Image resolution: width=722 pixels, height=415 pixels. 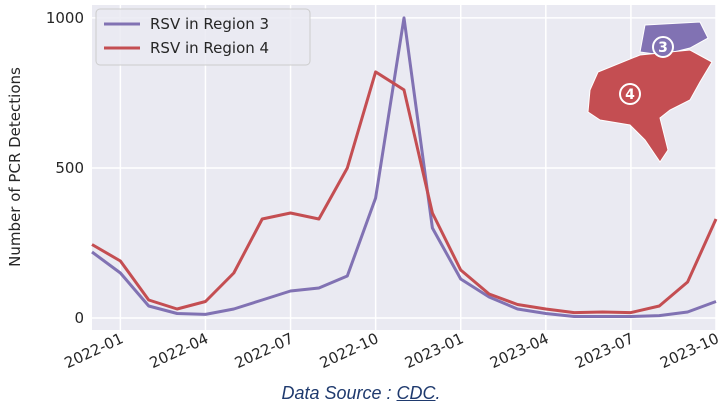 I want to click on x-tick-label: 2022-10, so click(x=349, y=350).